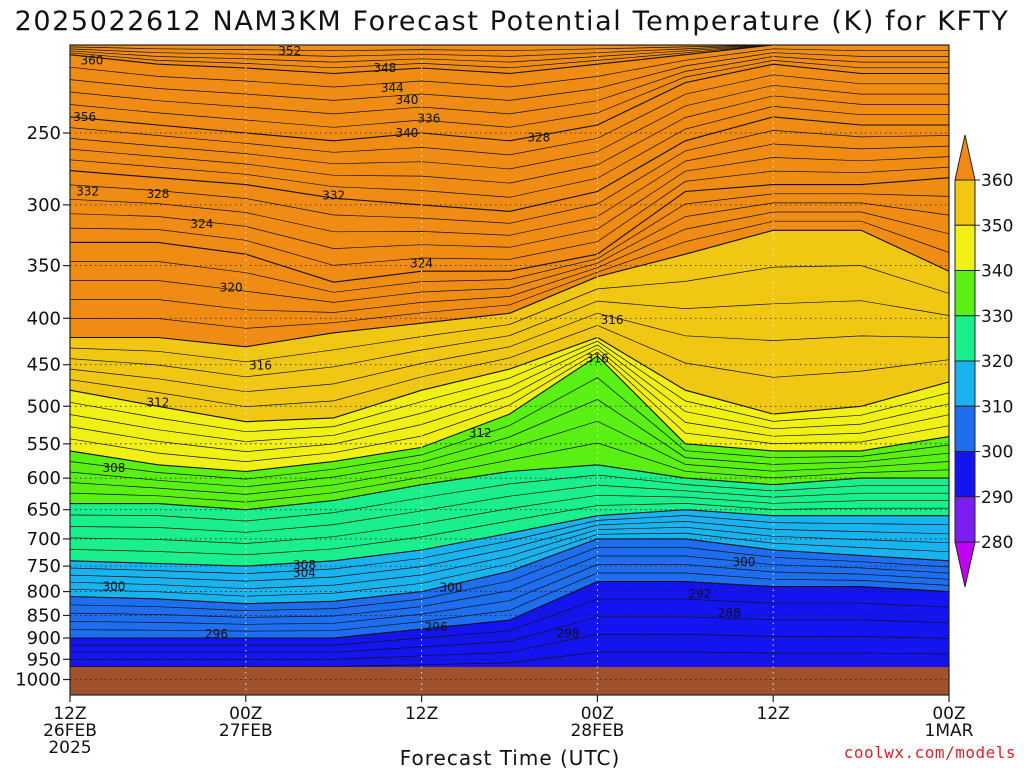 This screenshot has height=768, width=1024. Describe the element at coordinates (44, 659) in the screenshot. I see `y-tick-label: 950` at that location.